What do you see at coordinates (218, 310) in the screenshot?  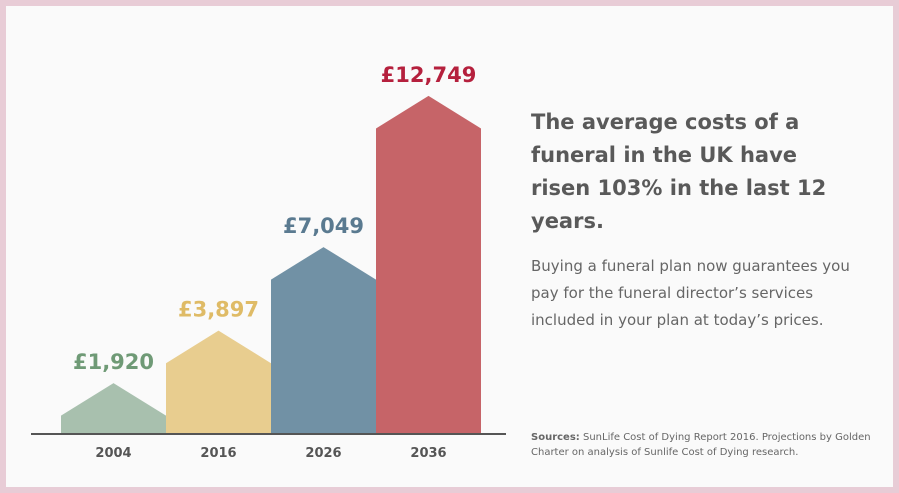 I see `value-label-2016: £3,897` at bounding box center [218, 310].